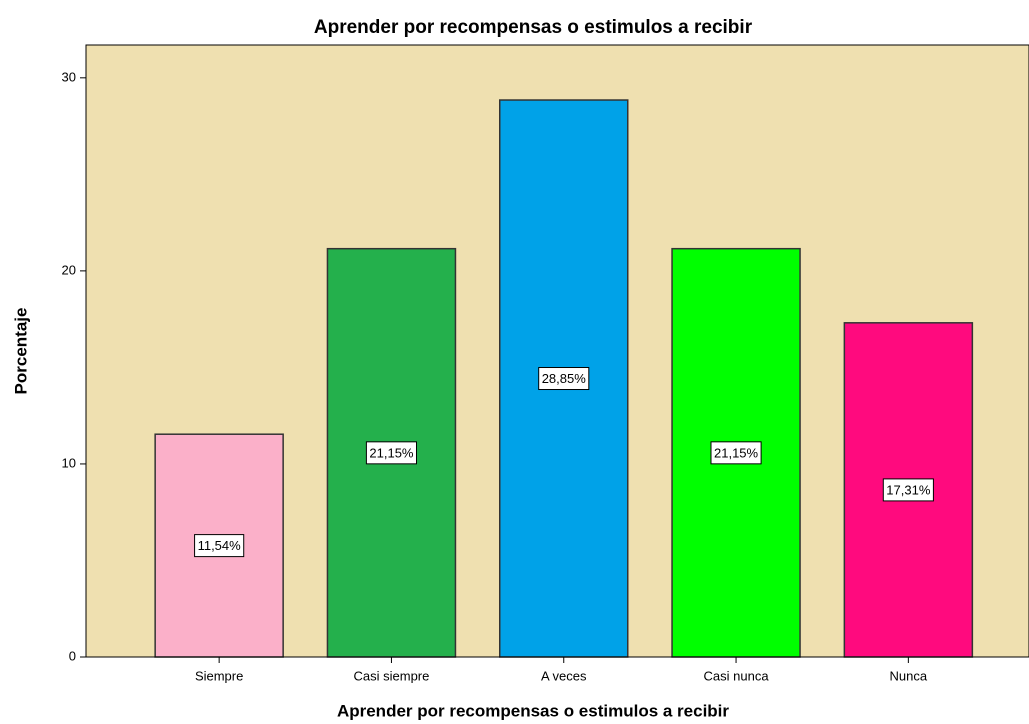 The width and height of the screenshot is (1029, 724). I want to click on x-tick-label: Nunca, so click(909, 675).